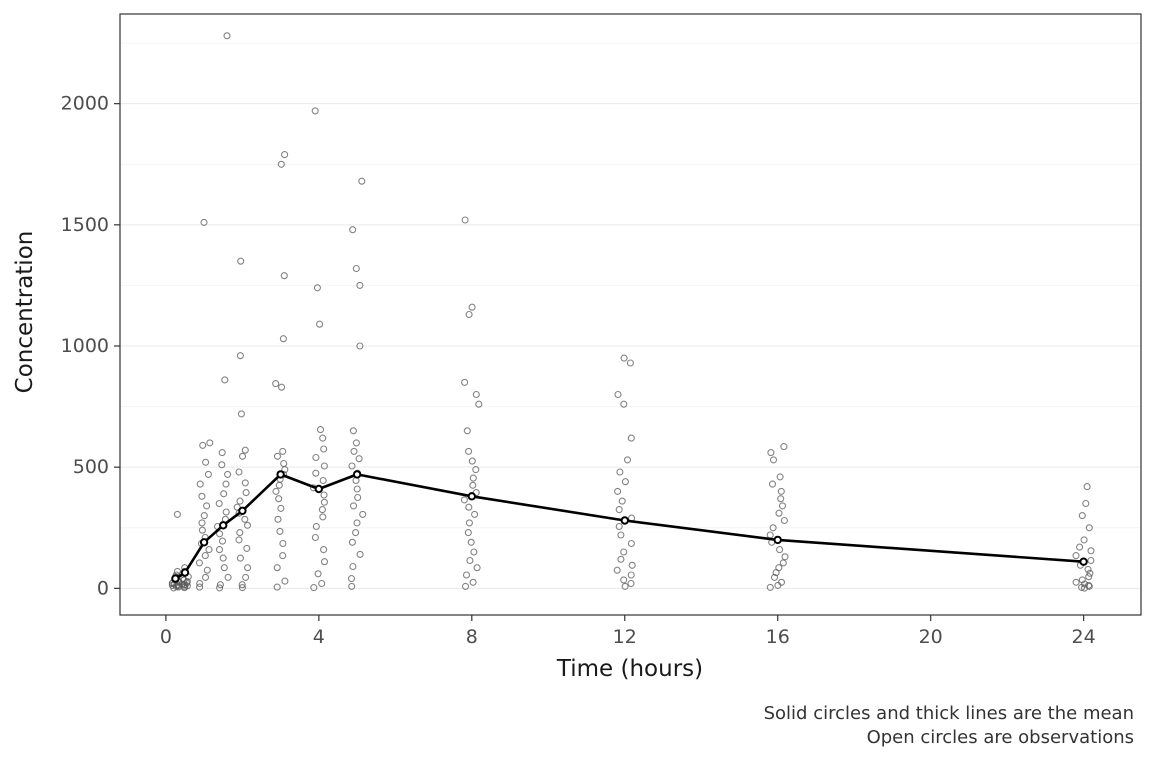 The height and width of the screenshot is (768, 1152). I want to click on x-tick-label: 8, so click(472, 637).